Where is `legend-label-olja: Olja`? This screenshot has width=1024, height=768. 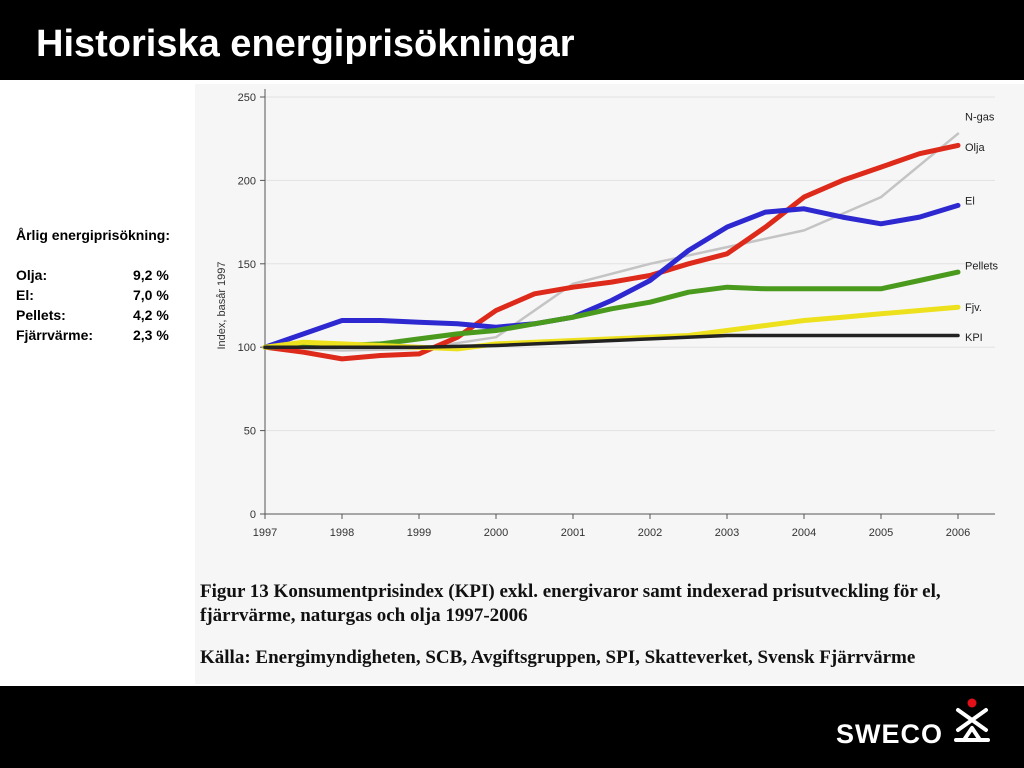
legend-label-olja: Olja is located at coordinates (975, 148).